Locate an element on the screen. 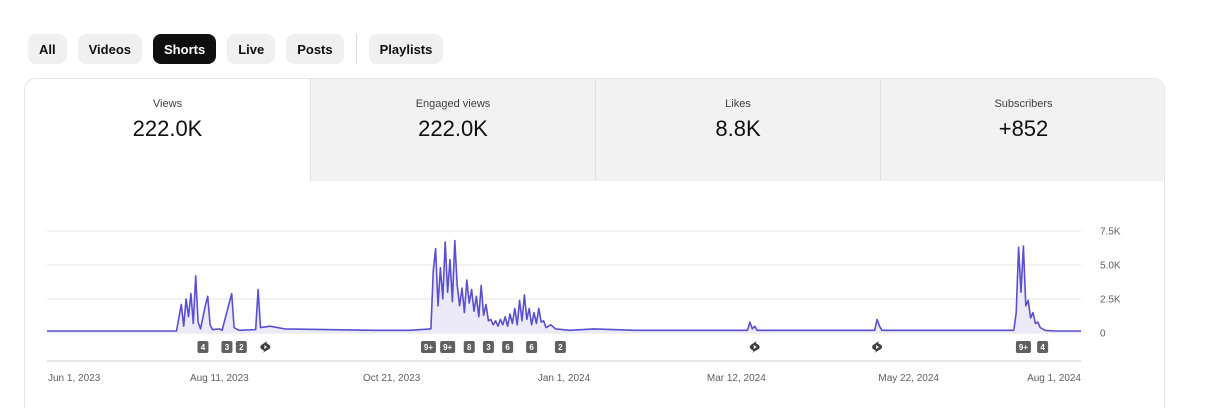 The width and height of the screenshot is (1211, 418). tab-playlists: Playlists is located at coordinates (406, 49).